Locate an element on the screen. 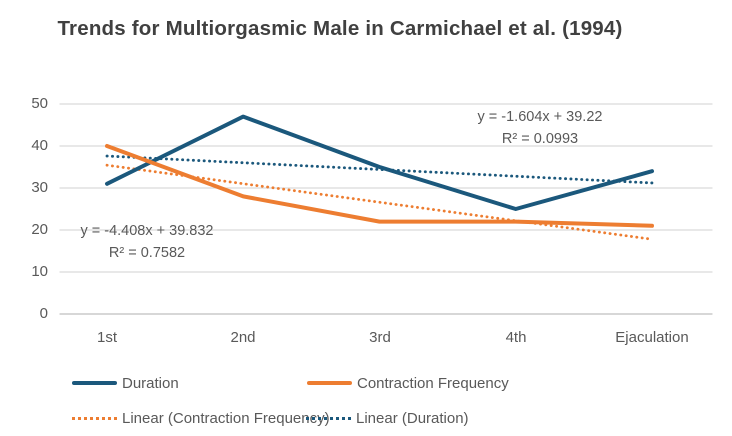 The image size is (732, 436). duration-trend-equation: y = -1.604x + 39.22 is located at coordinates (540, 117).